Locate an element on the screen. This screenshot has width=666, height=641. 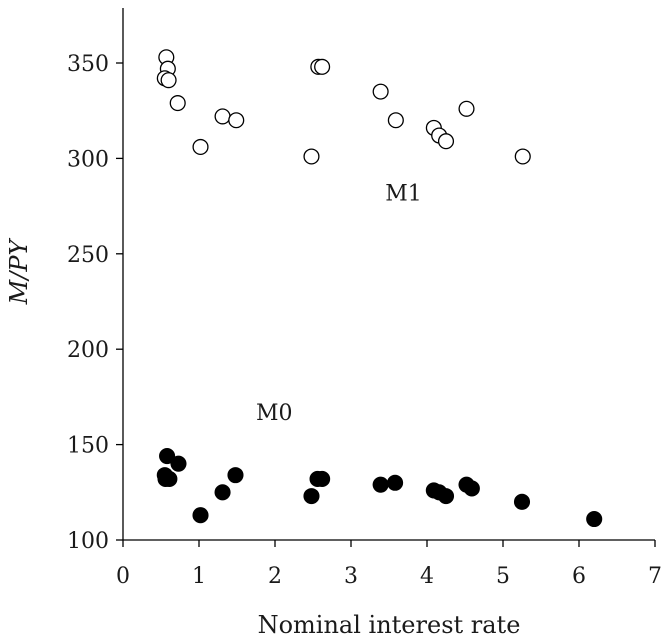
x-tick-label: 3 is located at coordinates (351, 576).